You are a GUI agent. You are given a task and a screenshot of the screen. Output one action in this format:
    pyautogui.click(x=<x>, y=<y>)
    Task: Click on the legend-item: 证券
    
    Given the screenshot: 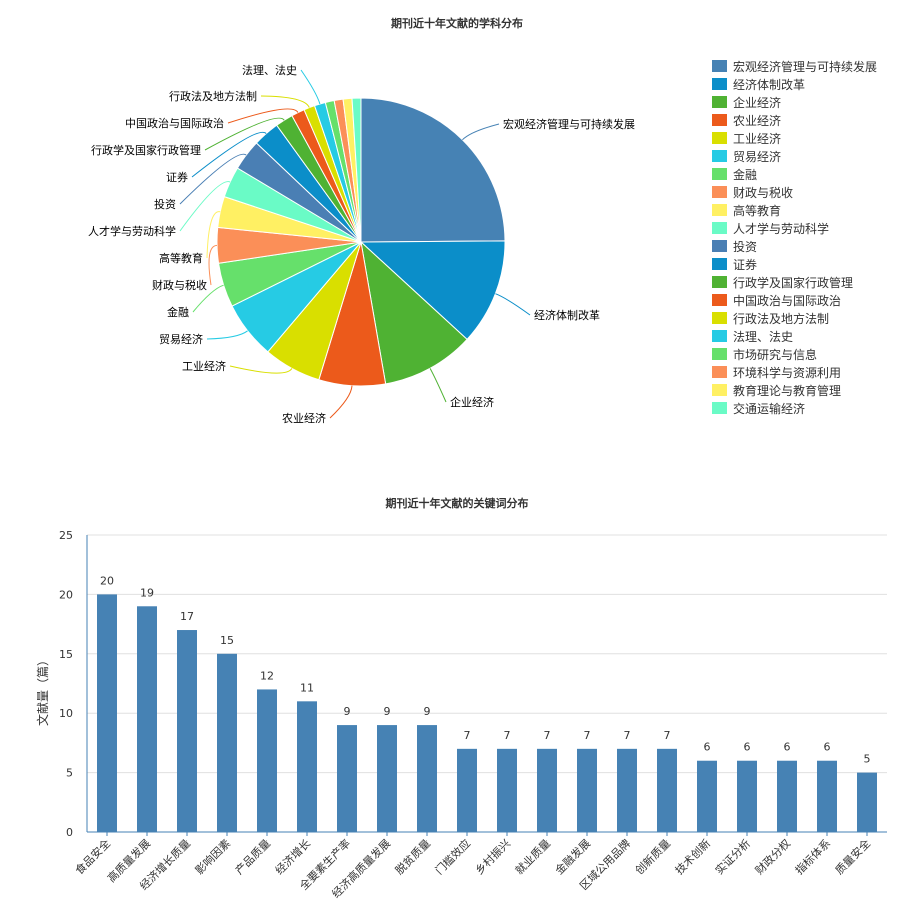 What is the action you would take?
    pyautogui.click(x=734, y=264)
    